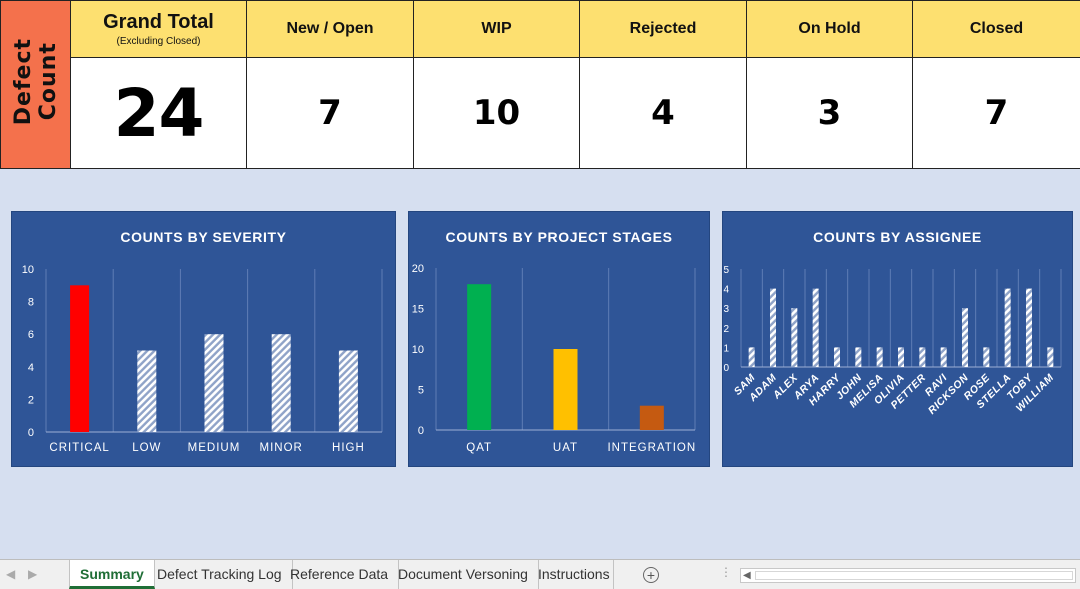 The image size is (1080, 589). I want to click on add-sheet-icon: +, so click(651, 575).